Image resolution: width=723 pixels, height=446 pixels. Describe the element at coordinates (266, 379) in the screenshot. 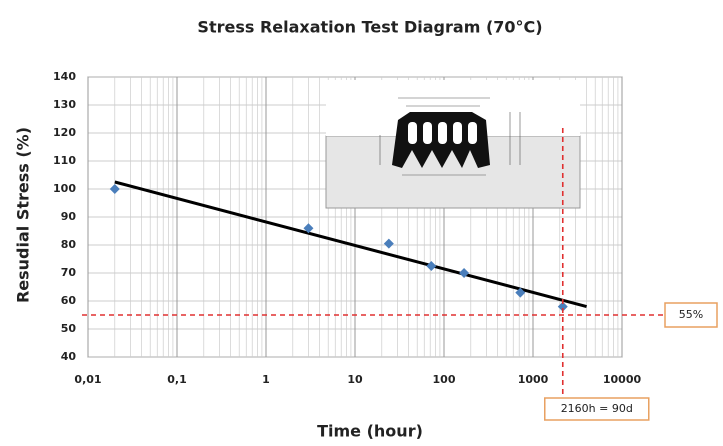

I see `x-tick-label: 1` at that location.